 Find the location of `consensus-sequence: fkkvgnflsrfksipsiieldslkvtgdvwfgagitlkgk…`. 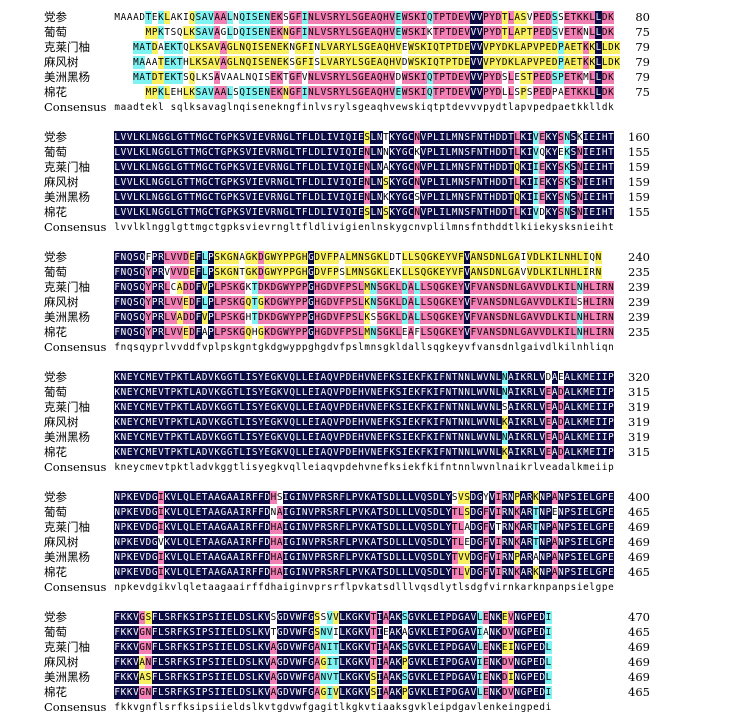

consensus-sequence: fkkvgnflsrfksipsiieldslkvtgdvwfgagitlkgk… is located at coordinates (333, 707).